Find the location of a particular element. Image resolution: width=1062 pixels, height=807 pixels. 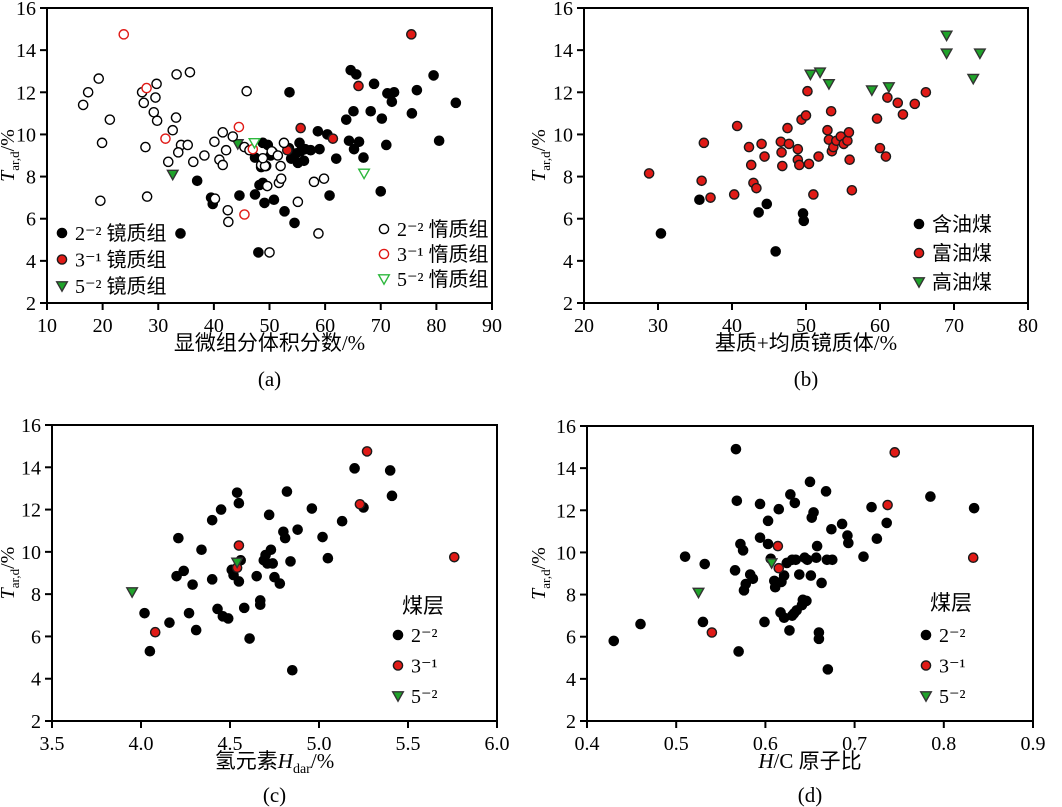

y-tick-label: 8 is located at coordinates (36, 595).